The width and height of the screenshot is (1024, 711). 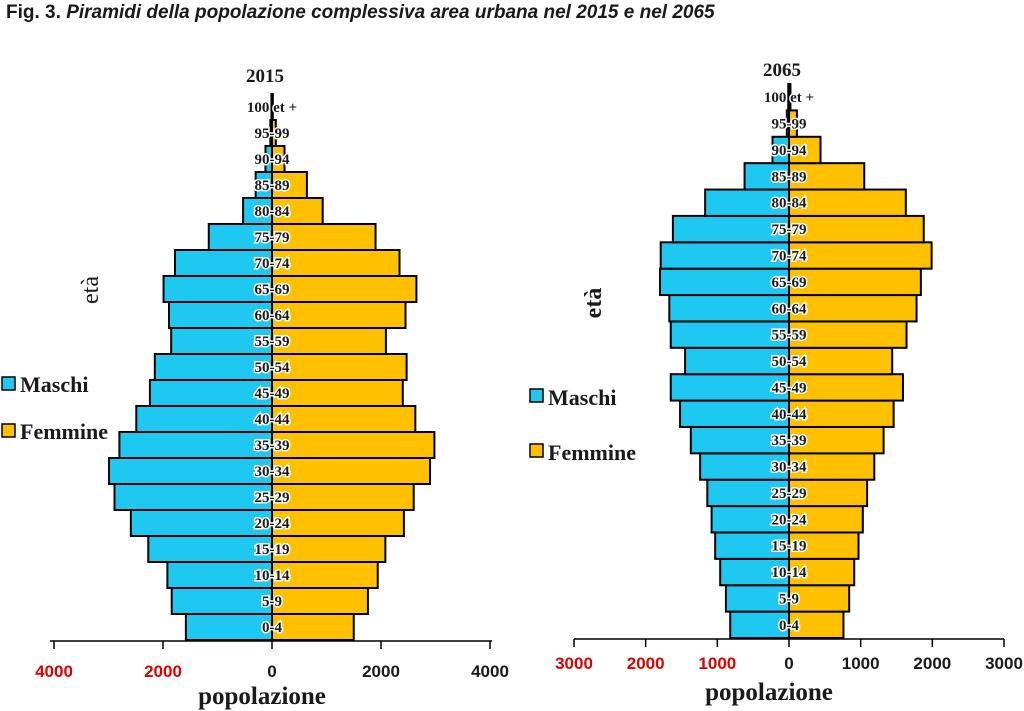 What do you see at coordinates (789, 309) in the screenshot?
I see `age-label-60-64: 60-64` at bounding box center [789, 309].